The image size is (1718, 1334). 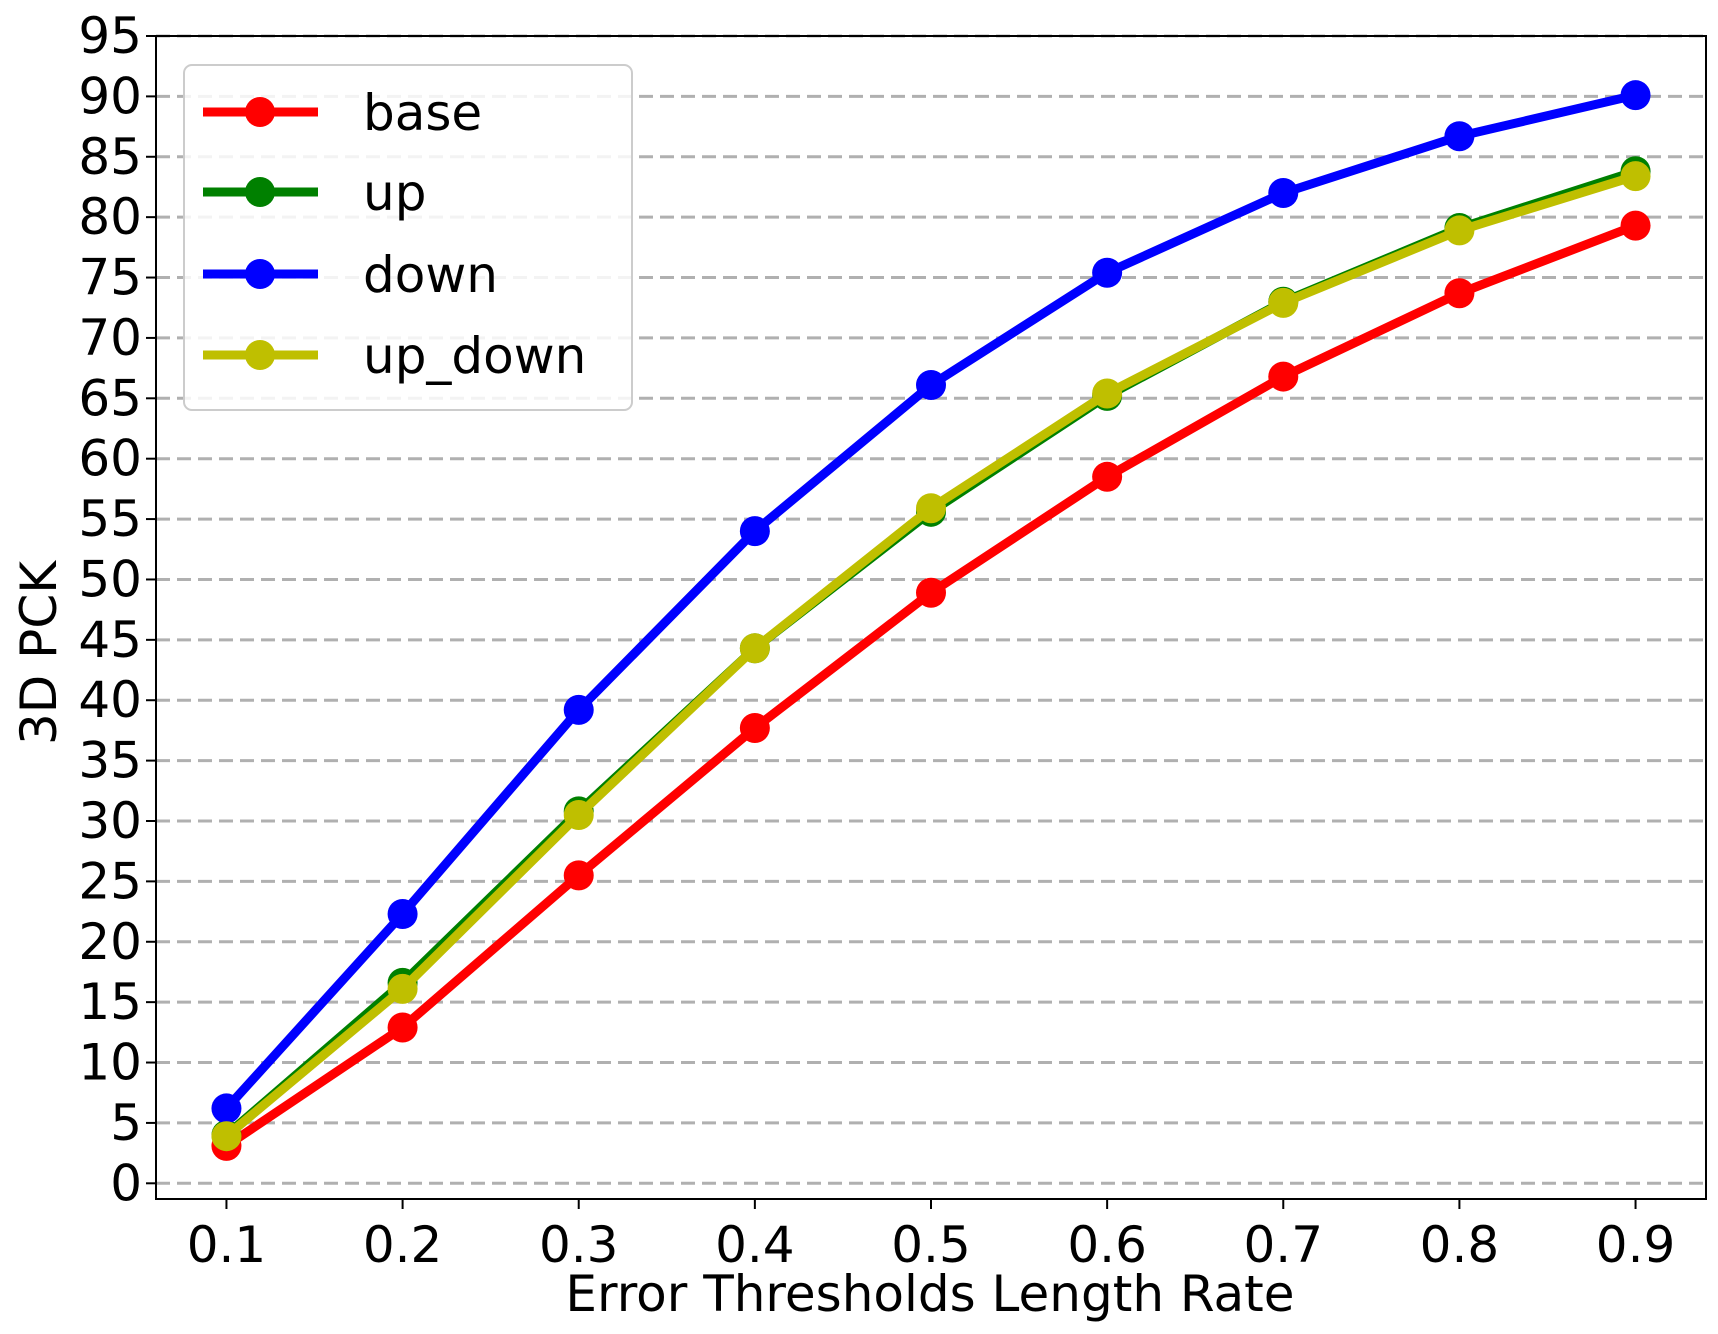 What do you see at coordinates (430, 275) in the screenshot?
I see `legend-label-down: down` at bounding box center [430, 275].